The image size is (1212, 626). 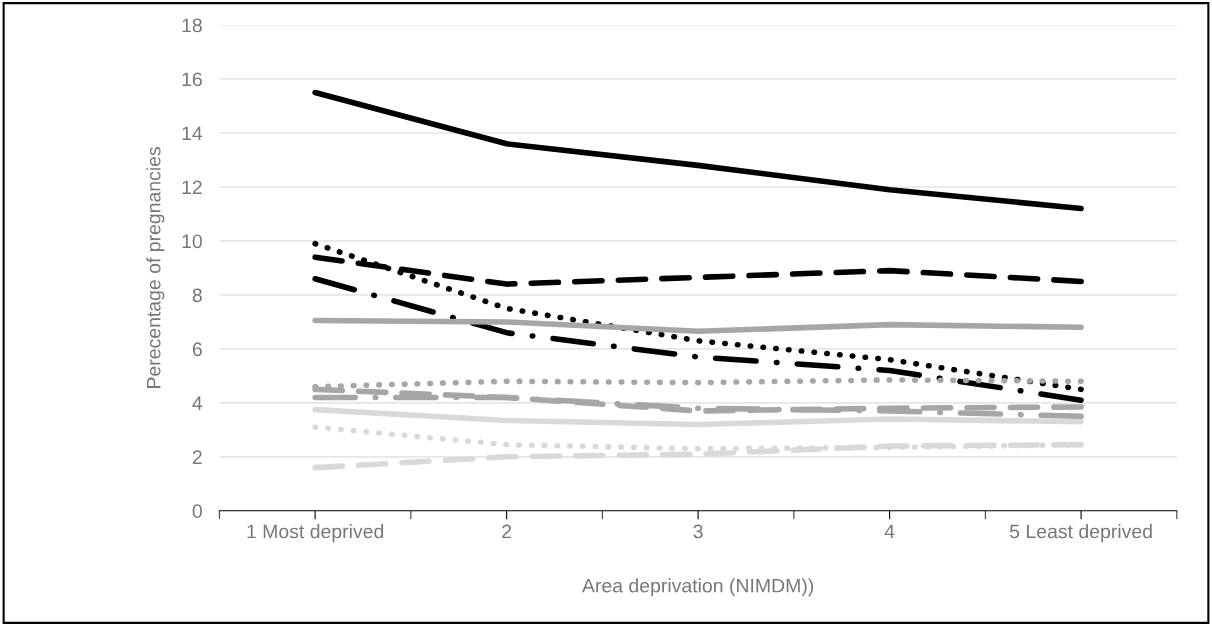 I want to click on y-tick-label: 16, so click(x=192, y=79).